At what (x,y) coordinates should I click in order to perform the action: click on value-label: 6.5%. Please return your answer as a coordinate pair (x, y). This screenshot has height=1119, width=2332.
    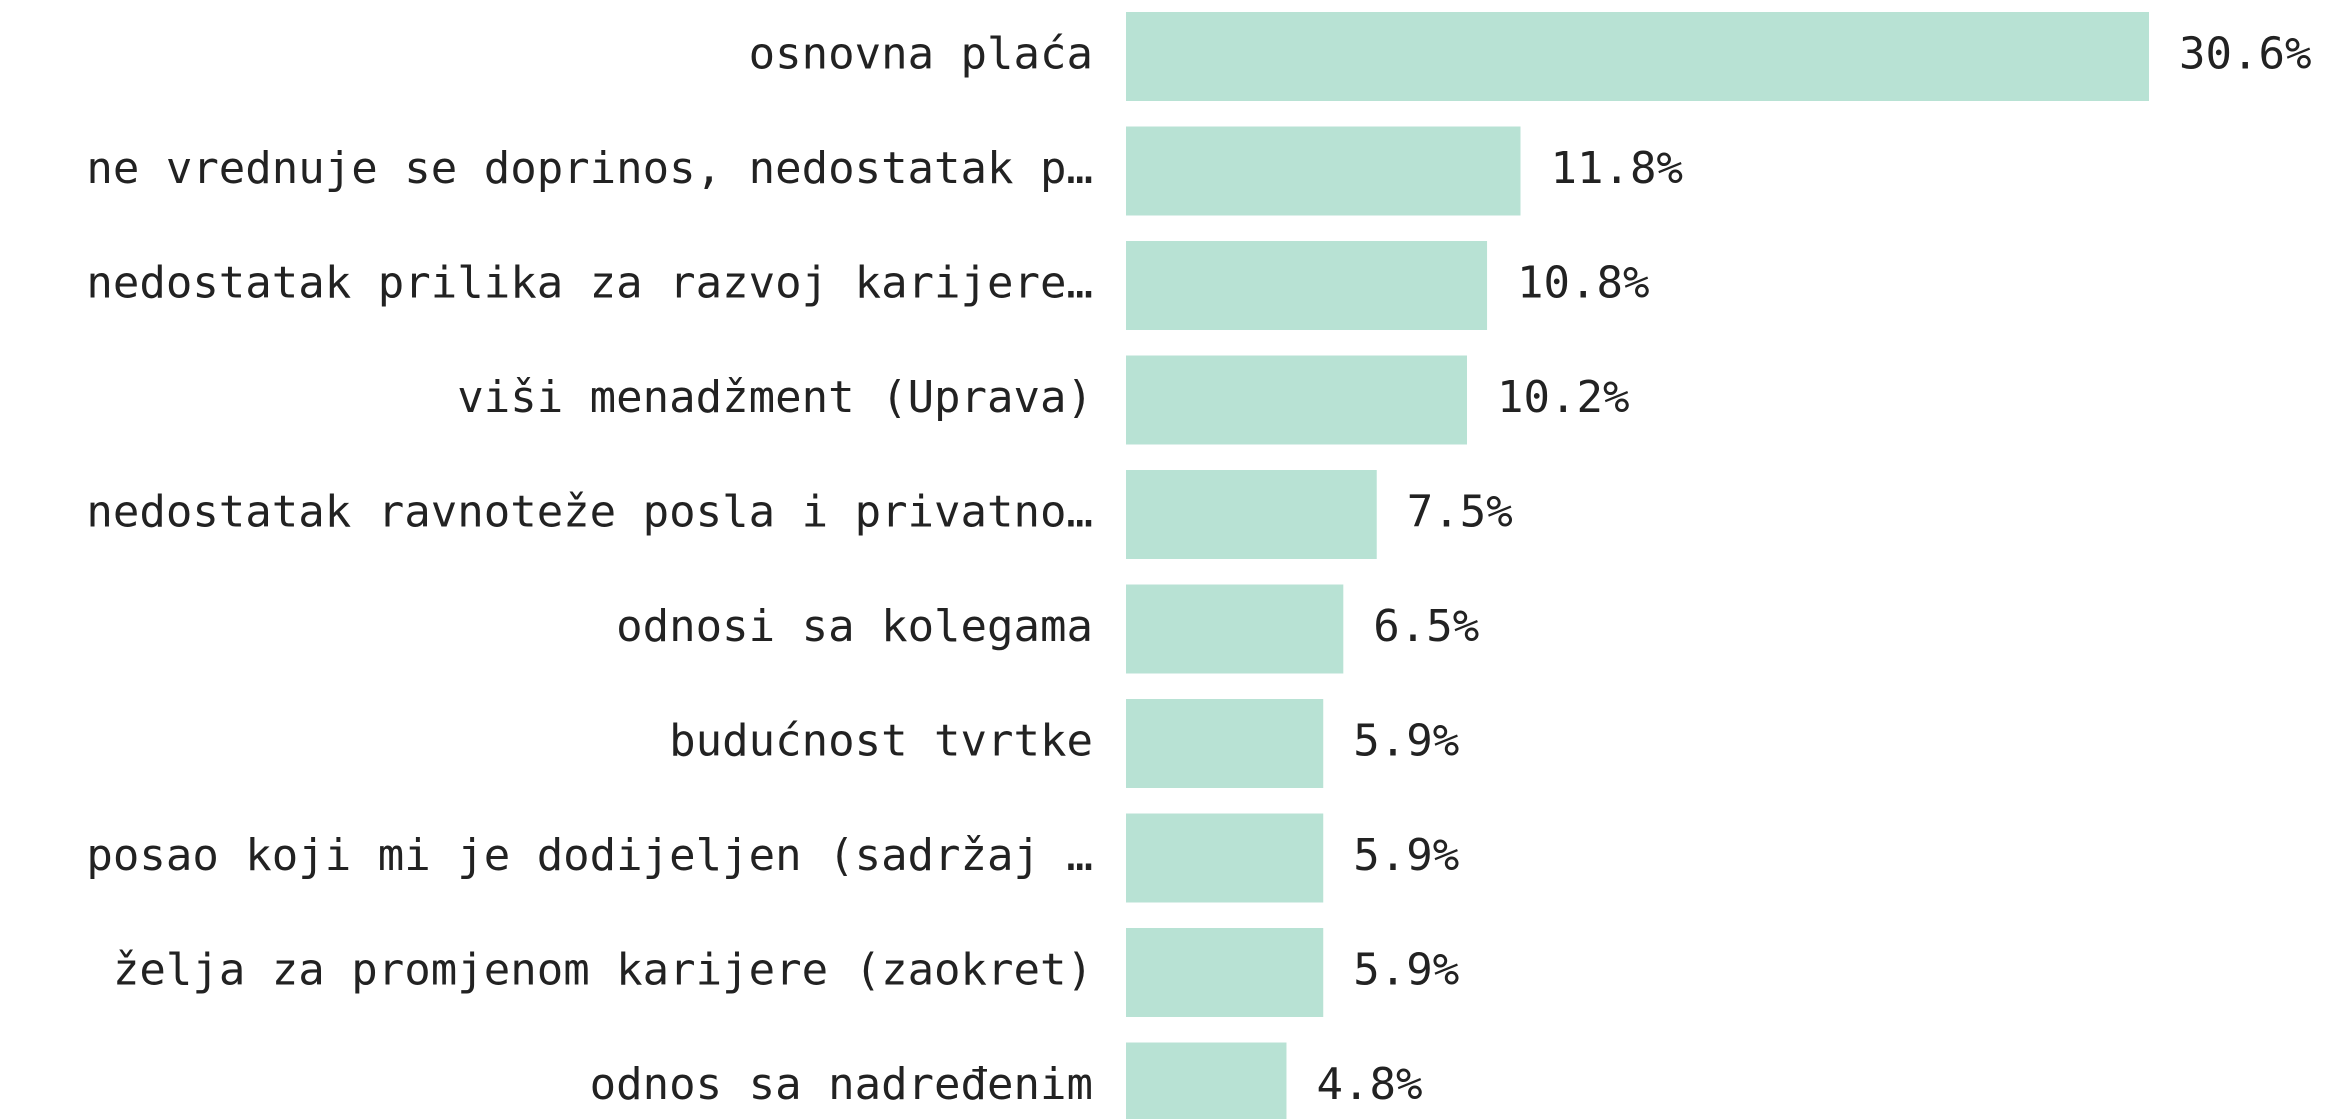
    Looking at the image, I should click on (1426, 626).